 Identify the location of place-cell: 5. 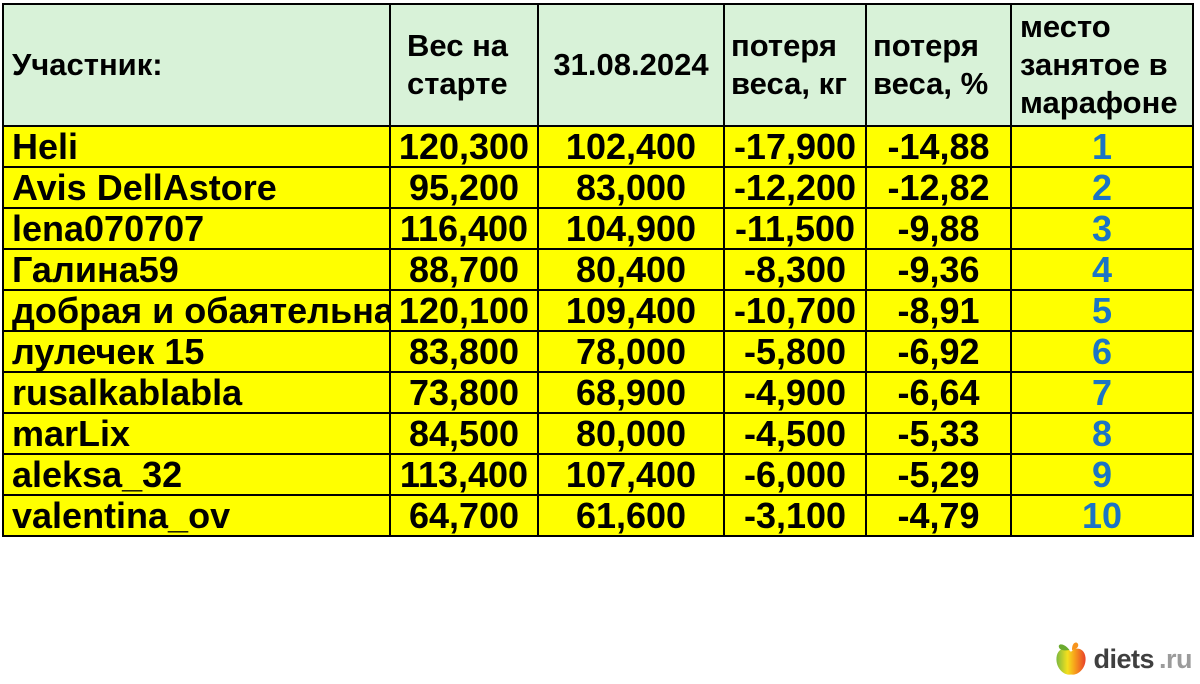
(1102, 310).